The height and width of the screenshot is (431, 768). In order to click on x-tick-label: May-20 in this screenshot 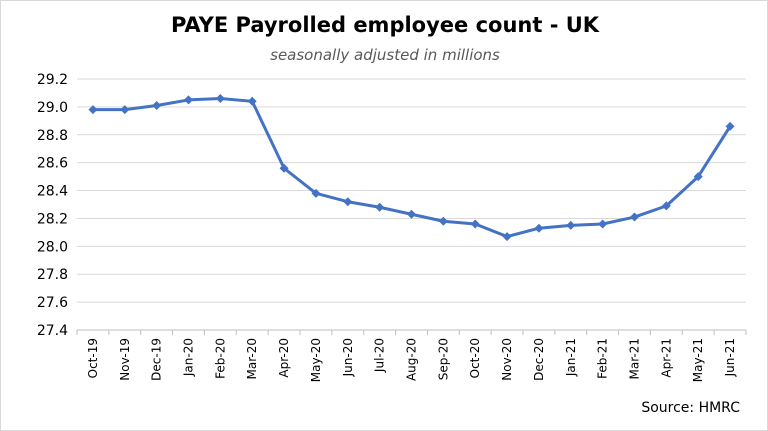, I will do `click(316, 360)`.